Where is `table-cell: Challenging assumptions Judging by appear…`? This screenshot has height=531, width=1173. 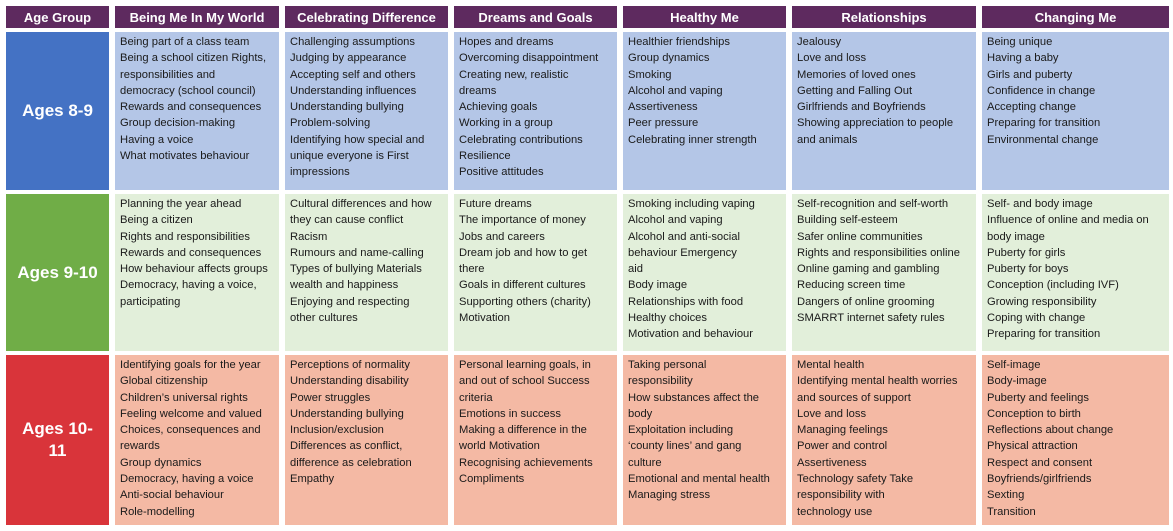 table-cell: Challenging assumptions Judging by appear… is located at coordinates (366, 111).